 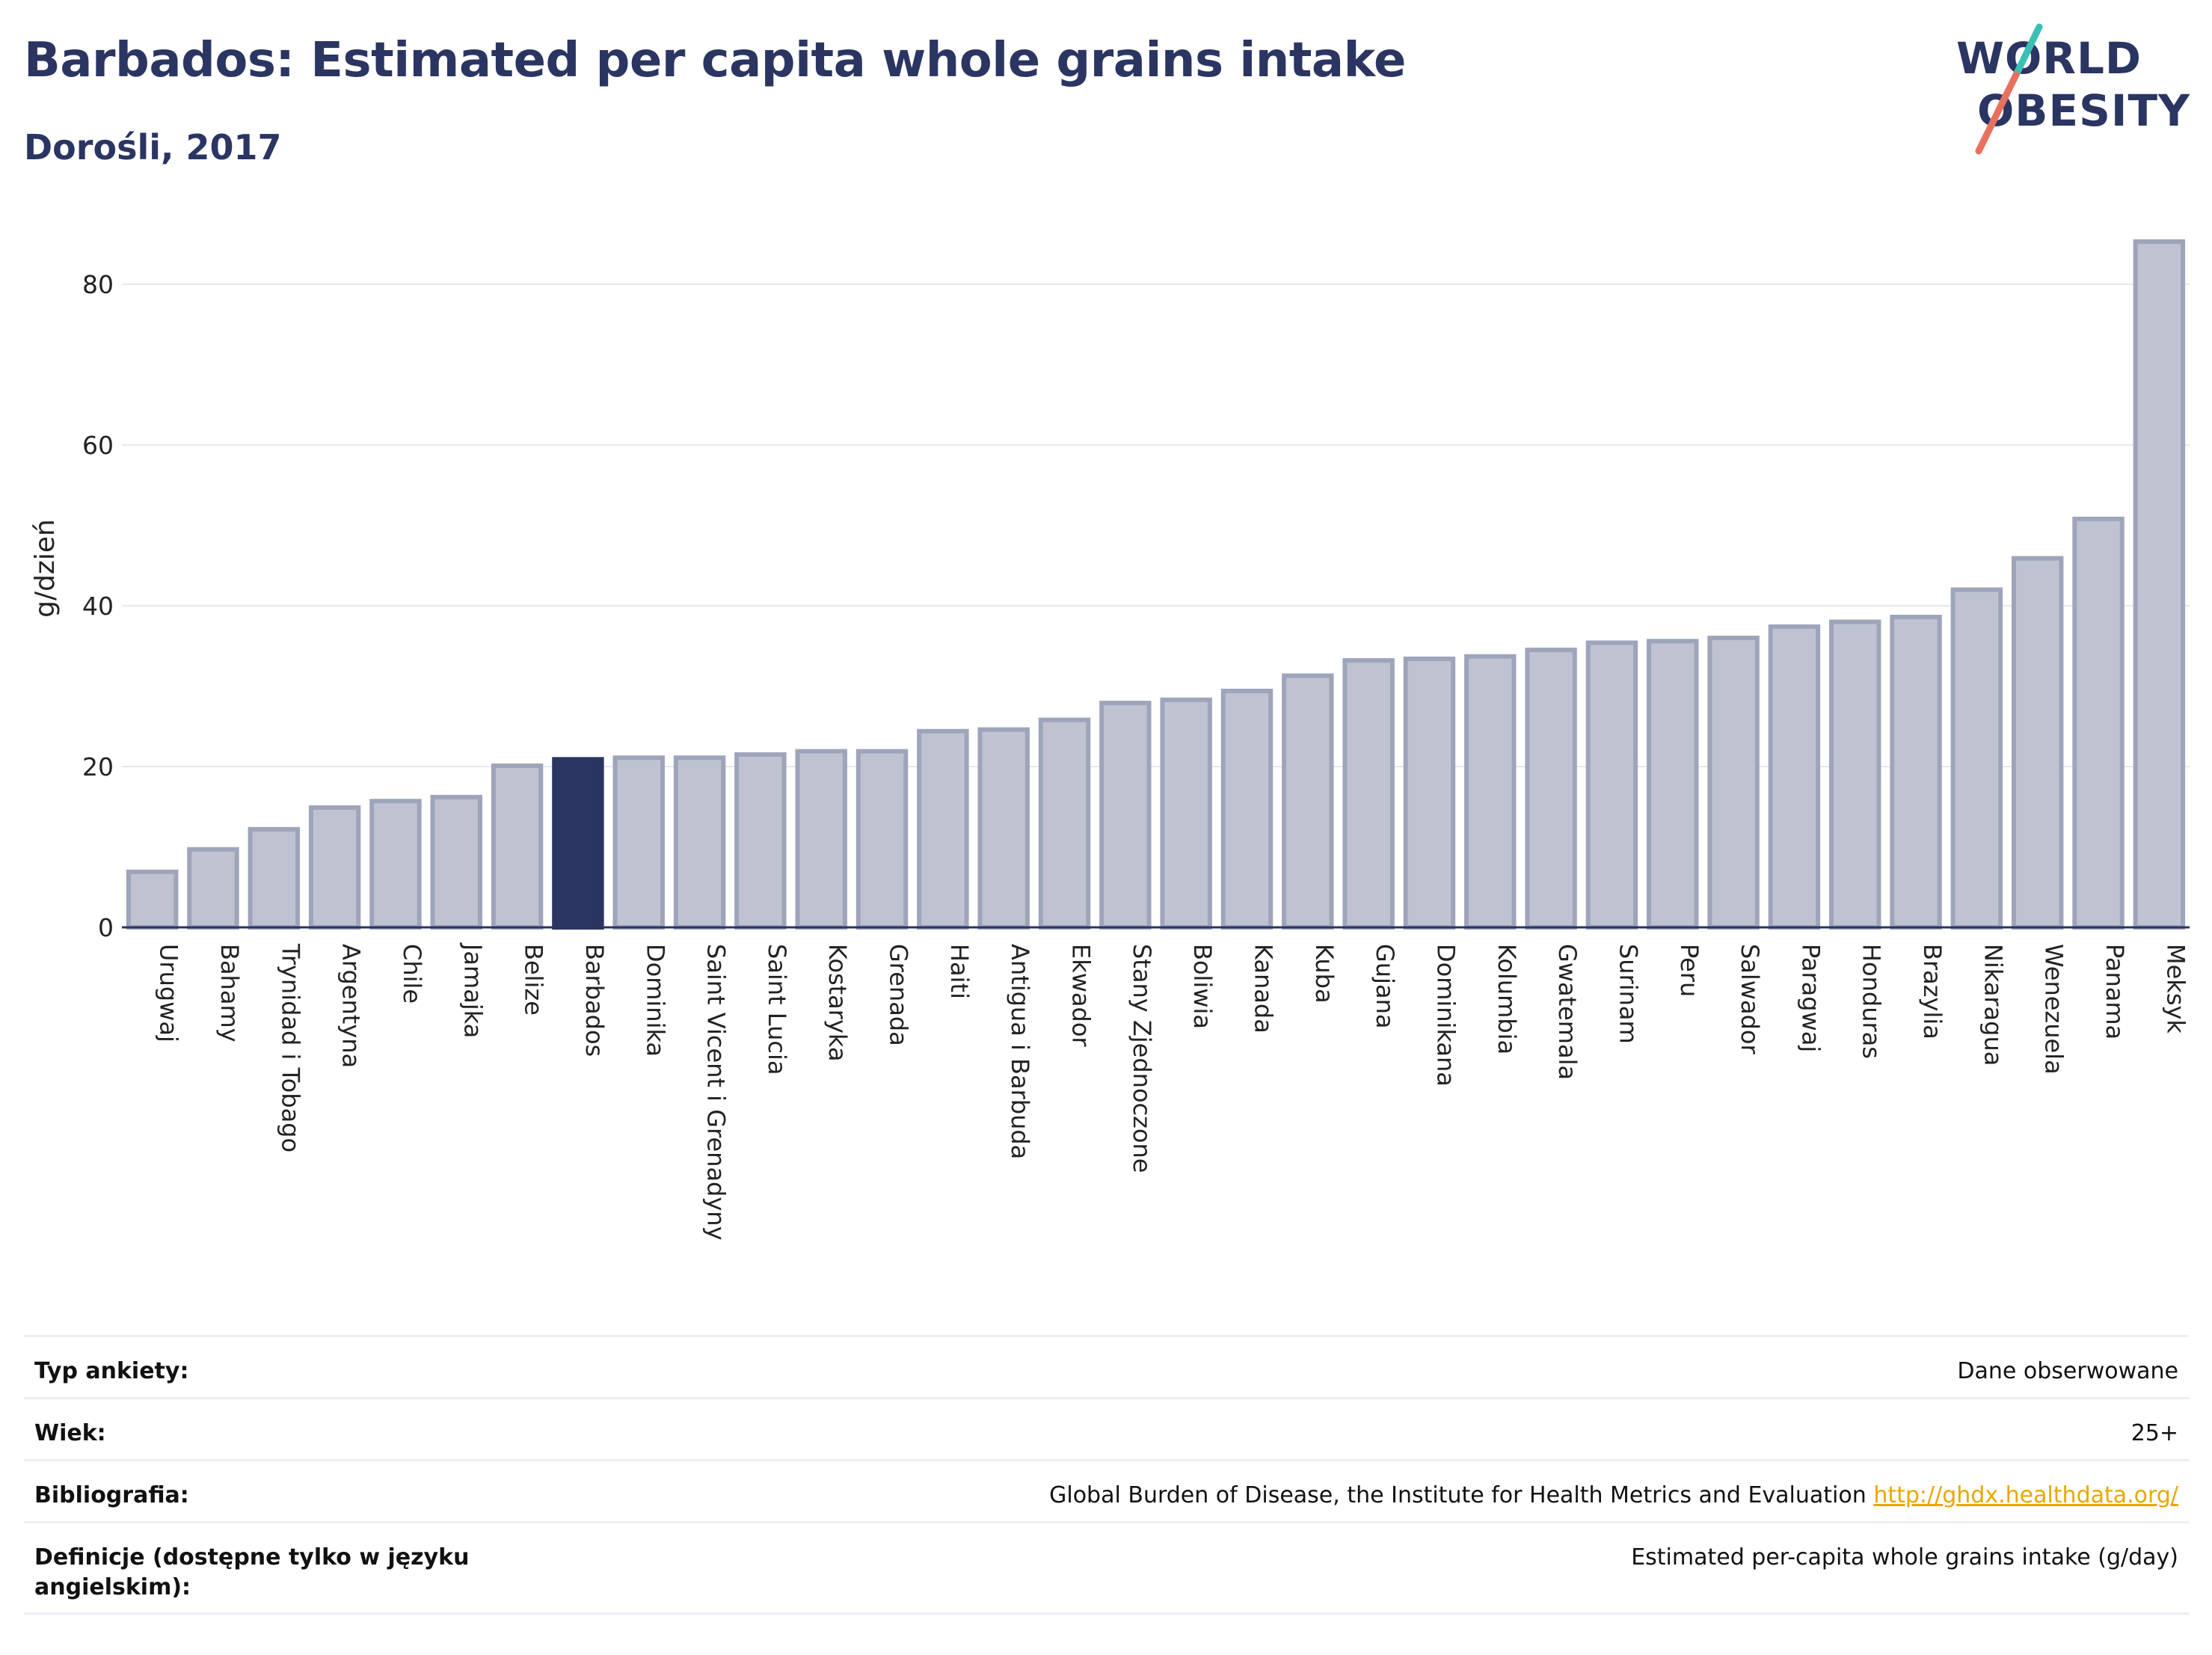 I want to click on x-tick-label: Chile, so click(x=412, y=974).